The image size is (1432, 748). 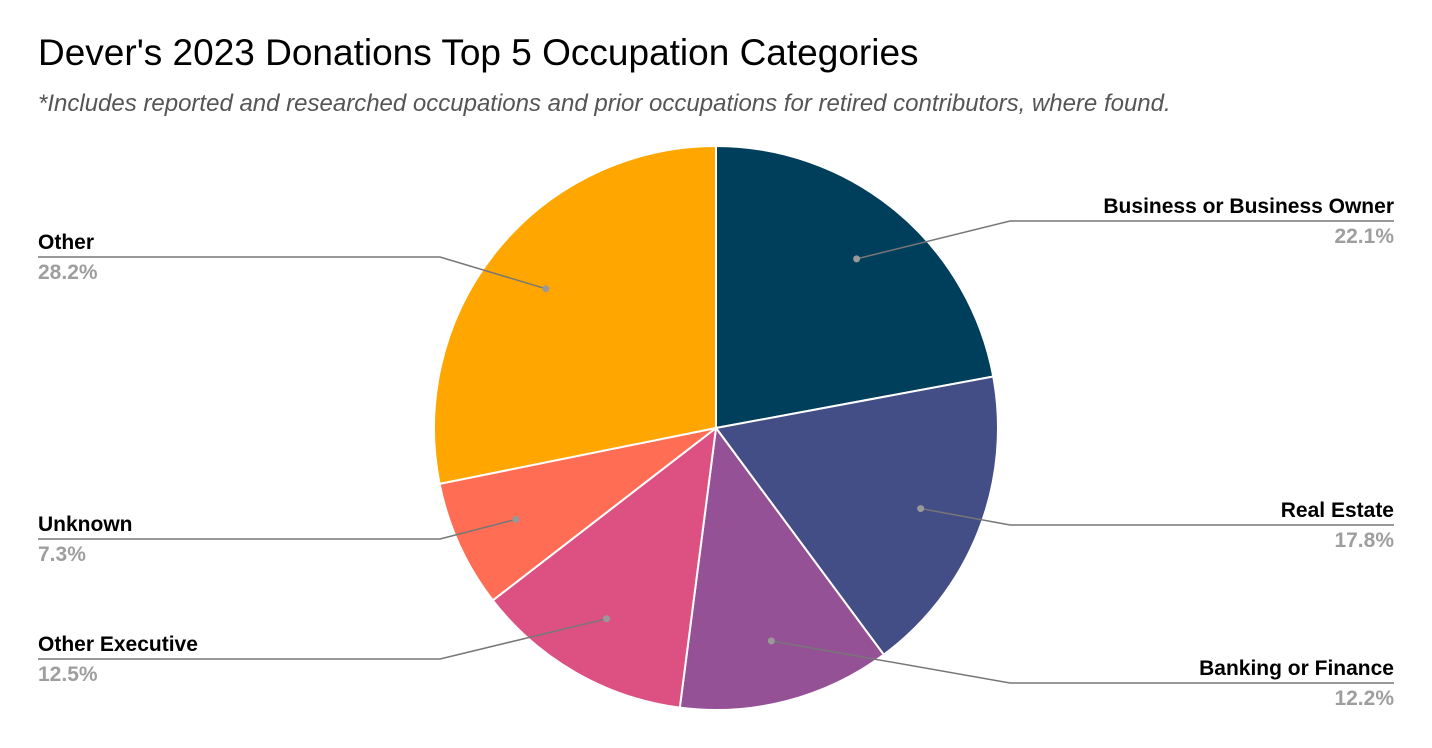 I want to click on slice-value-real-estate: 17.8%, so click(x=1364, y=540).